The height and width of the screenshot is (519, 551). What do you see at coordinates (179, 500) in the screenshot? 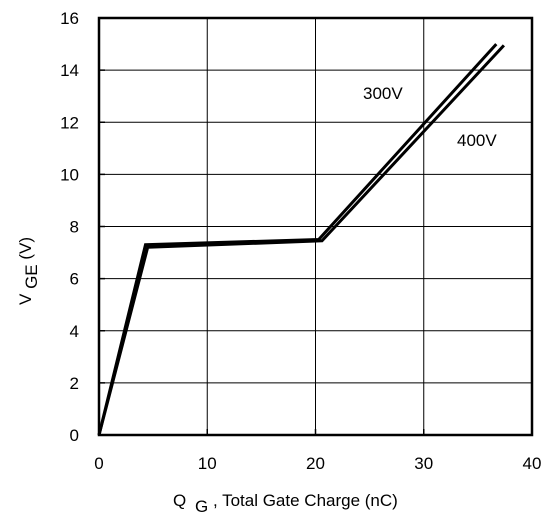
I see `x-axis-title-main: Q` at bounding box center [179, 500].